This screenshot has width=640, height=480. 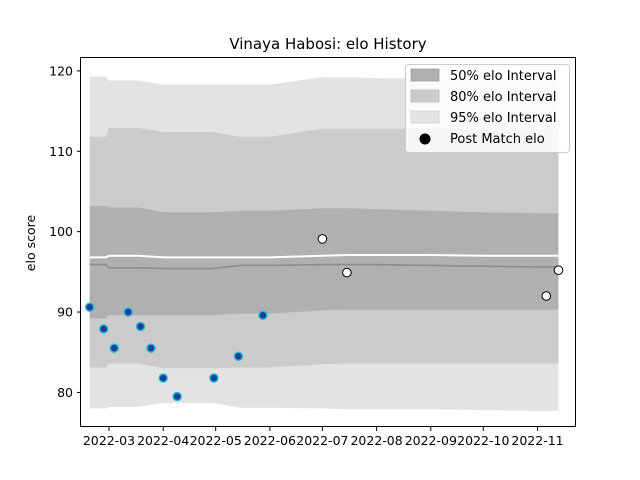 I want to click on y-axis-label: elo score, so click(x=30, y=243).